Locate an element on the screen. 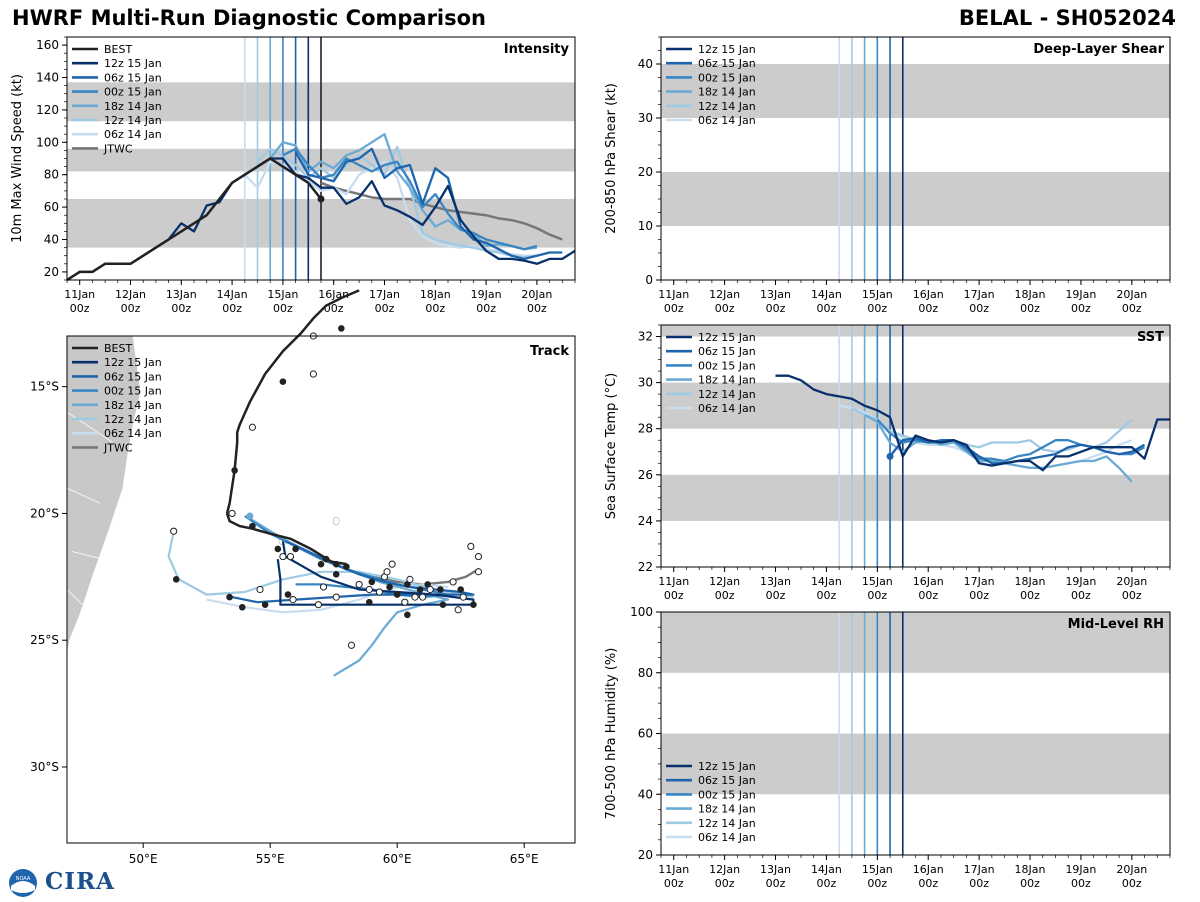  lat-tick-label: 30°S is located at coordinates (44, 767).